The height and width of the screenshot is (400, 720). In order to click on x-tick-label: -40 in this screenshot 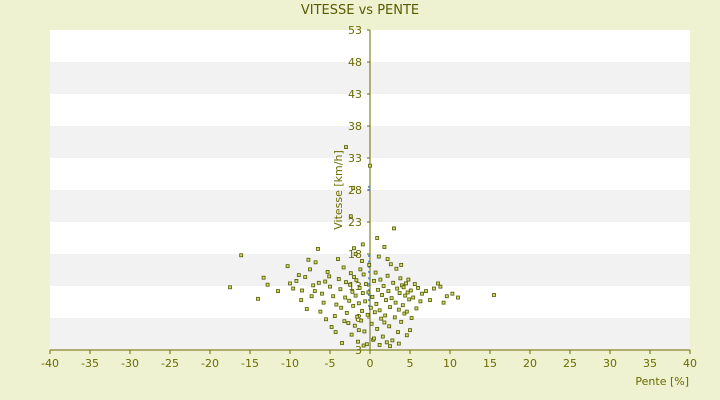, I will do `click(50, 363)`.